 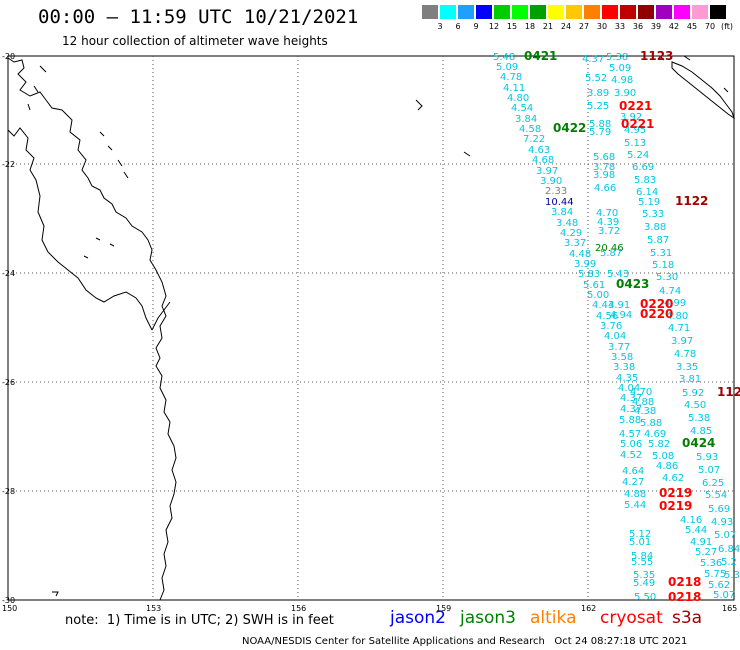 I want to click on wave-value: 4.66, so click(x=605, y=188).